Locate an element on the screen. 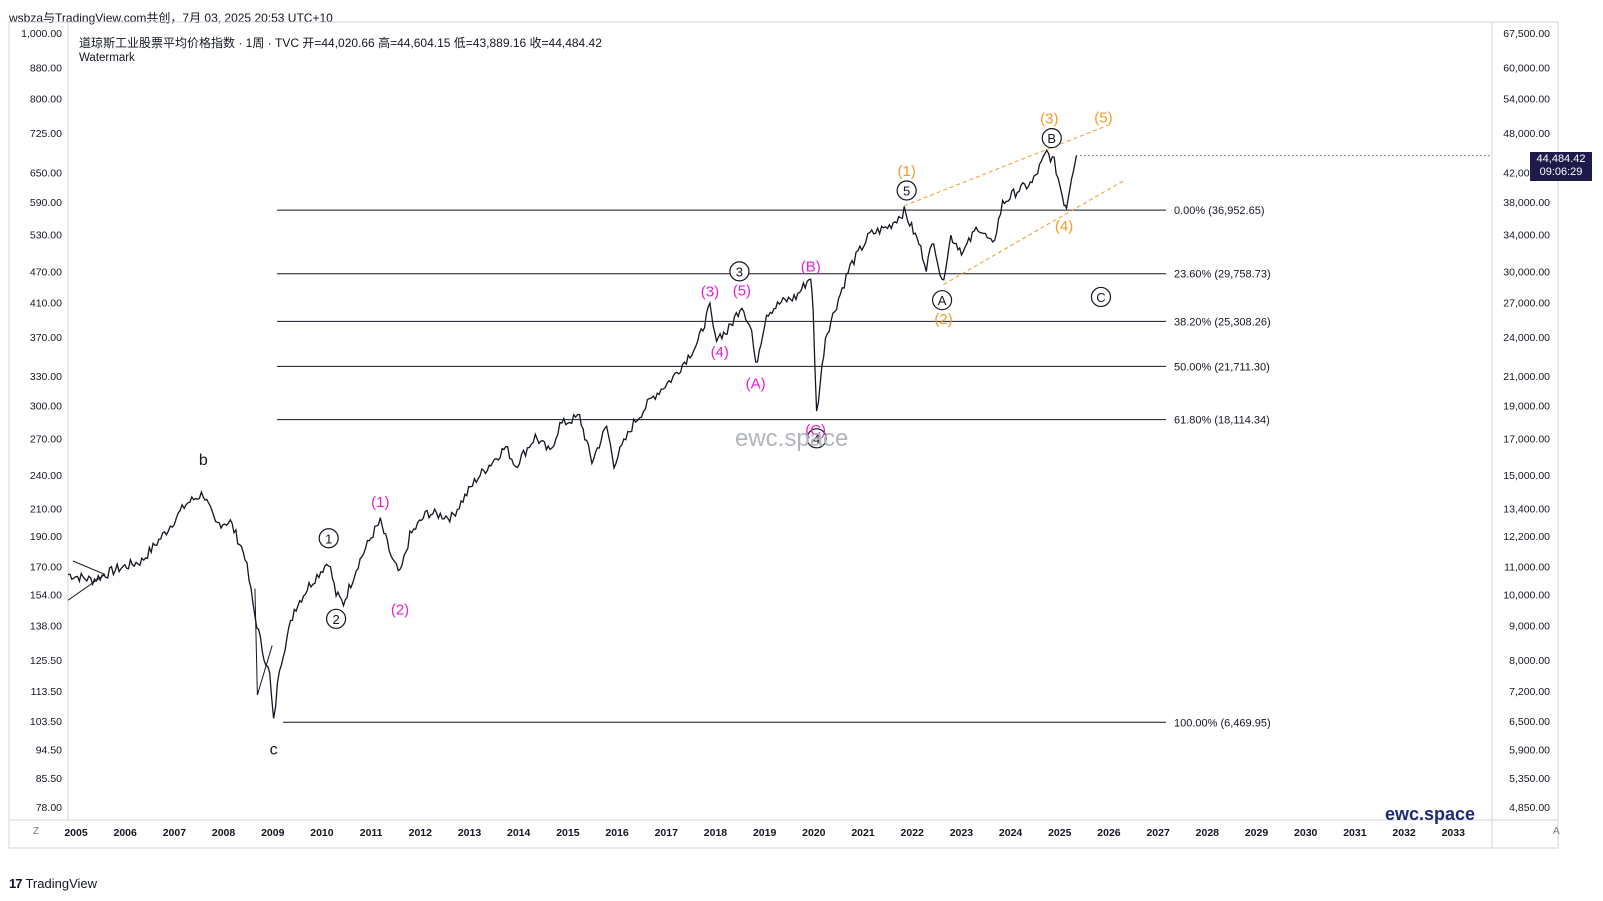 The height and width of the screenshot is (901, 1603). x-axis-tick: 2015 is located at coordinates (568, 833).